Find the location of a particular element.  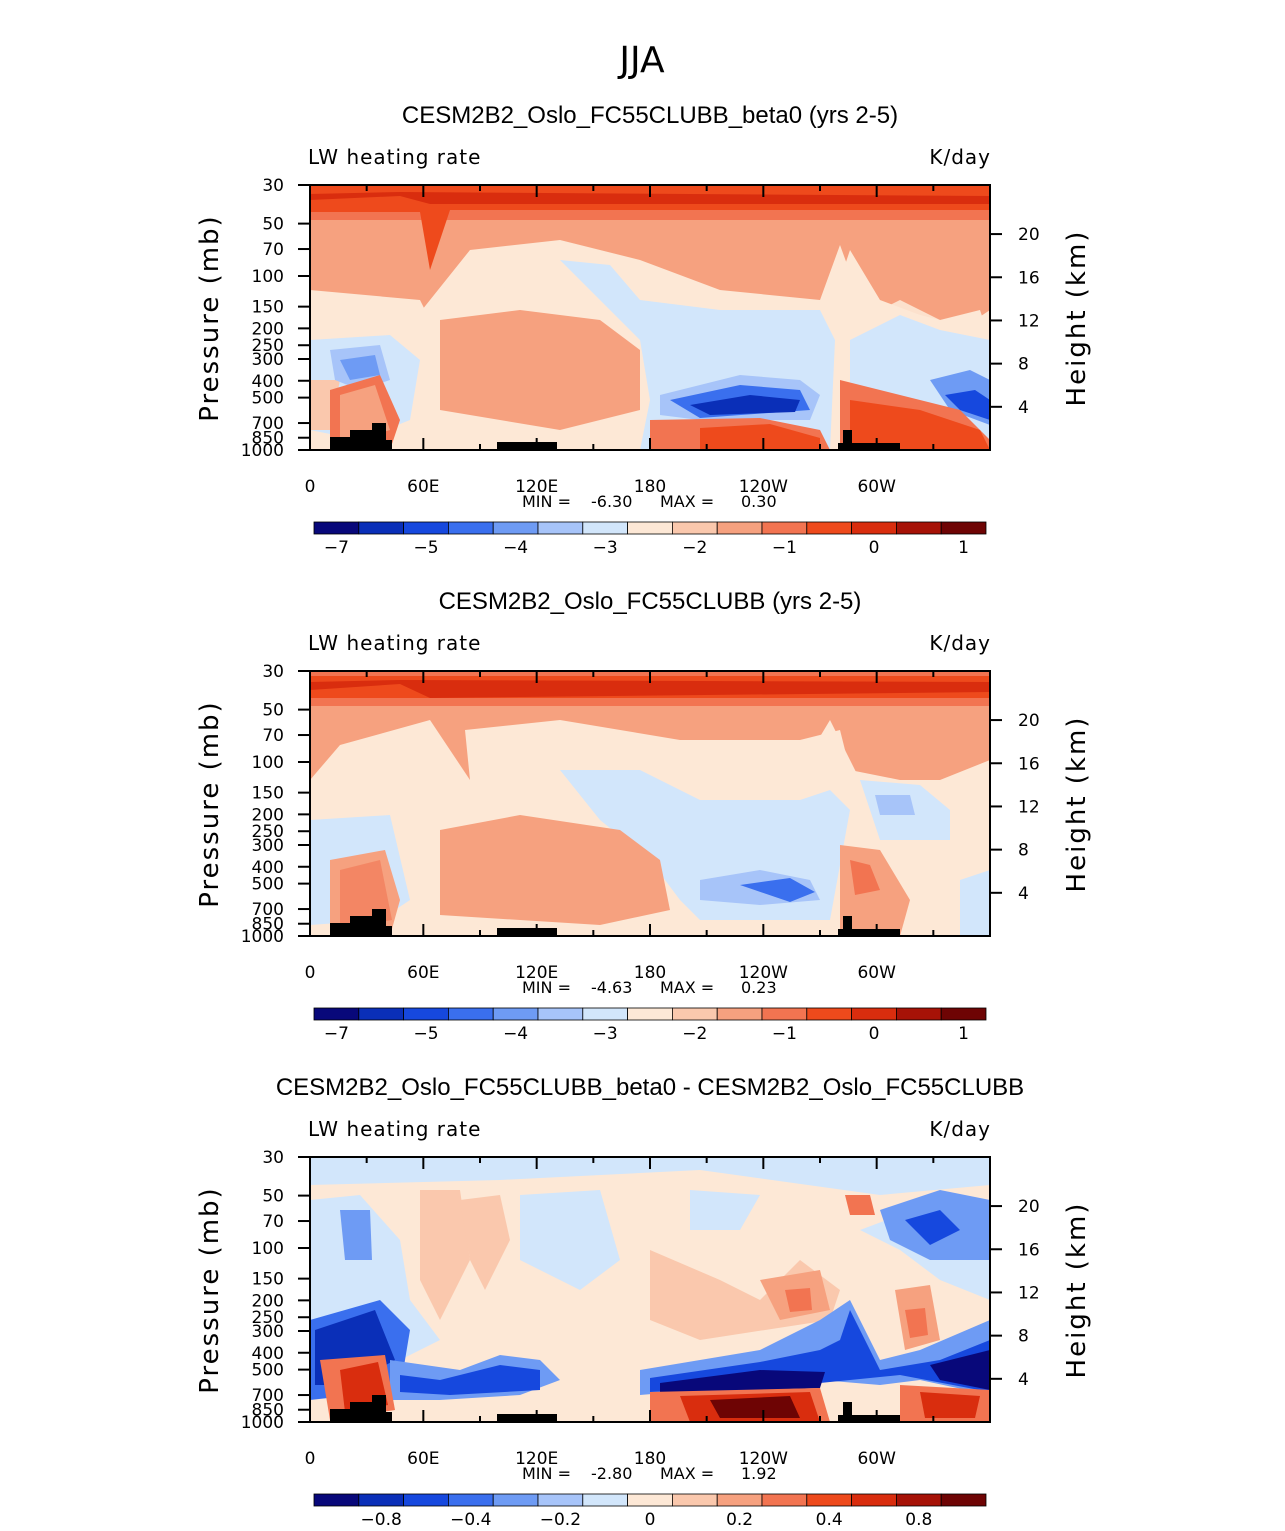

y-tick-label: 250 is located at coordinates (268, 832).